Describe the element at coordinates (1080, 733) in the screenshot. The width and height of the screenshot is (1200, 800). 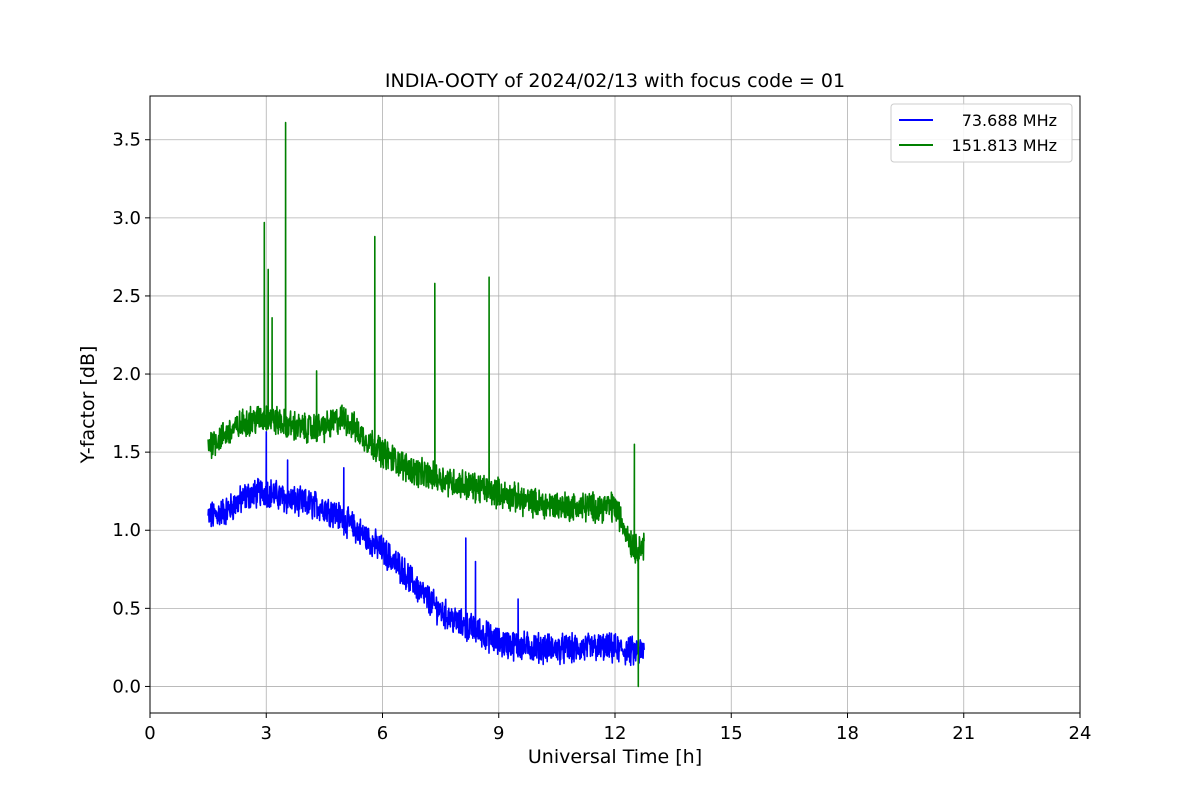
I see `x-tick-label: 24` at that location.